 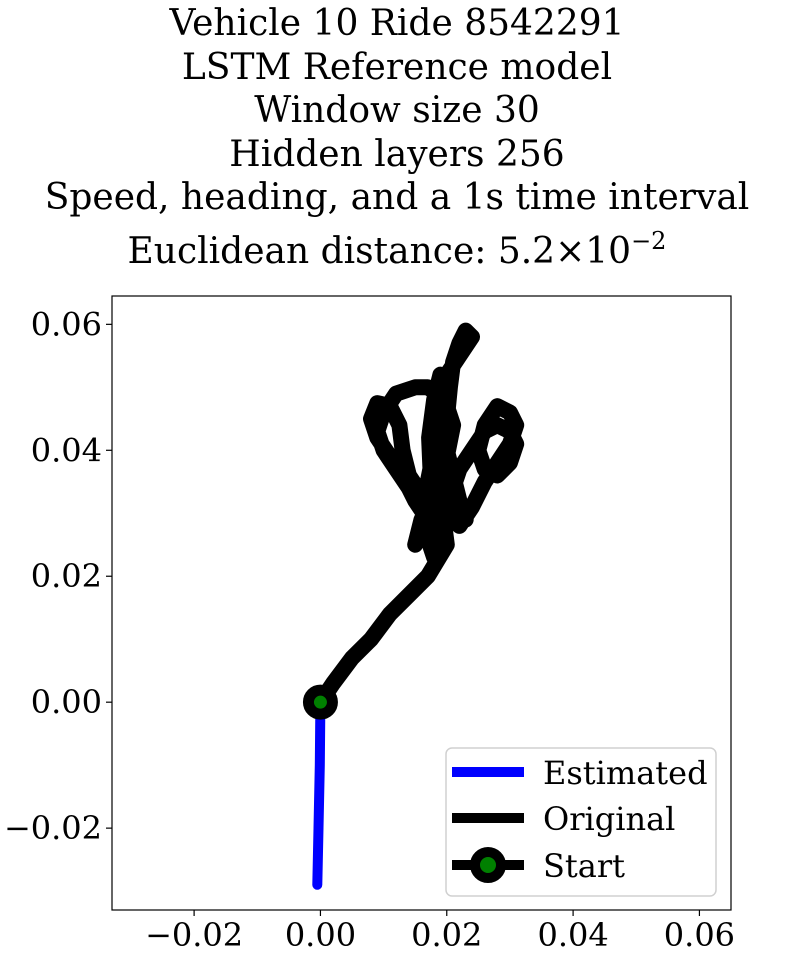 I want to click on start-marker, so click(x=320, y=702).